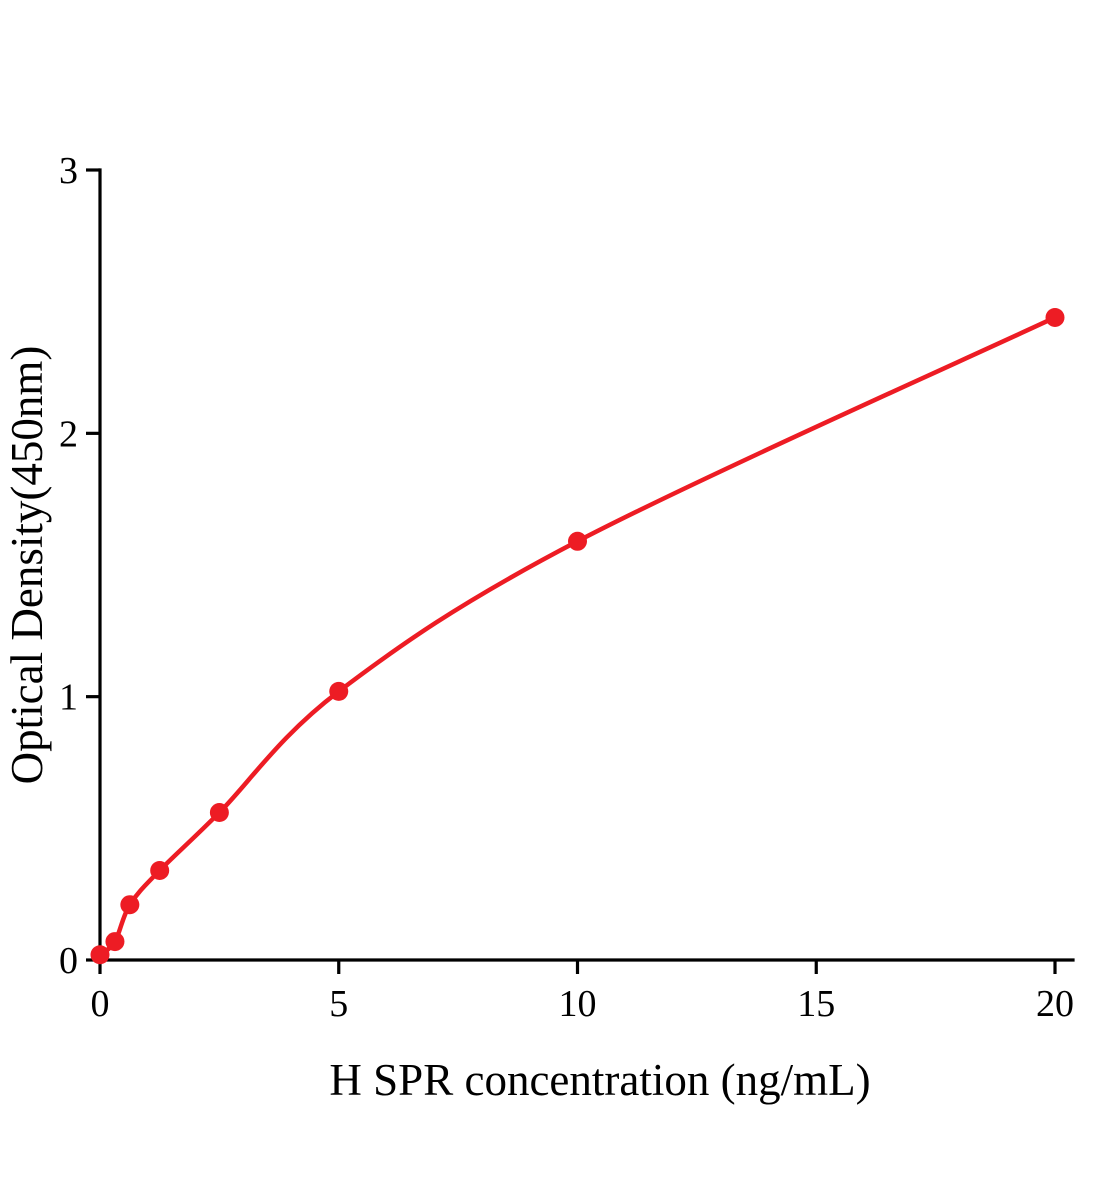 The height and width of the screenshot is (1200, 1104). I want to click on x-tick-label: 5, so click(338, 1004).